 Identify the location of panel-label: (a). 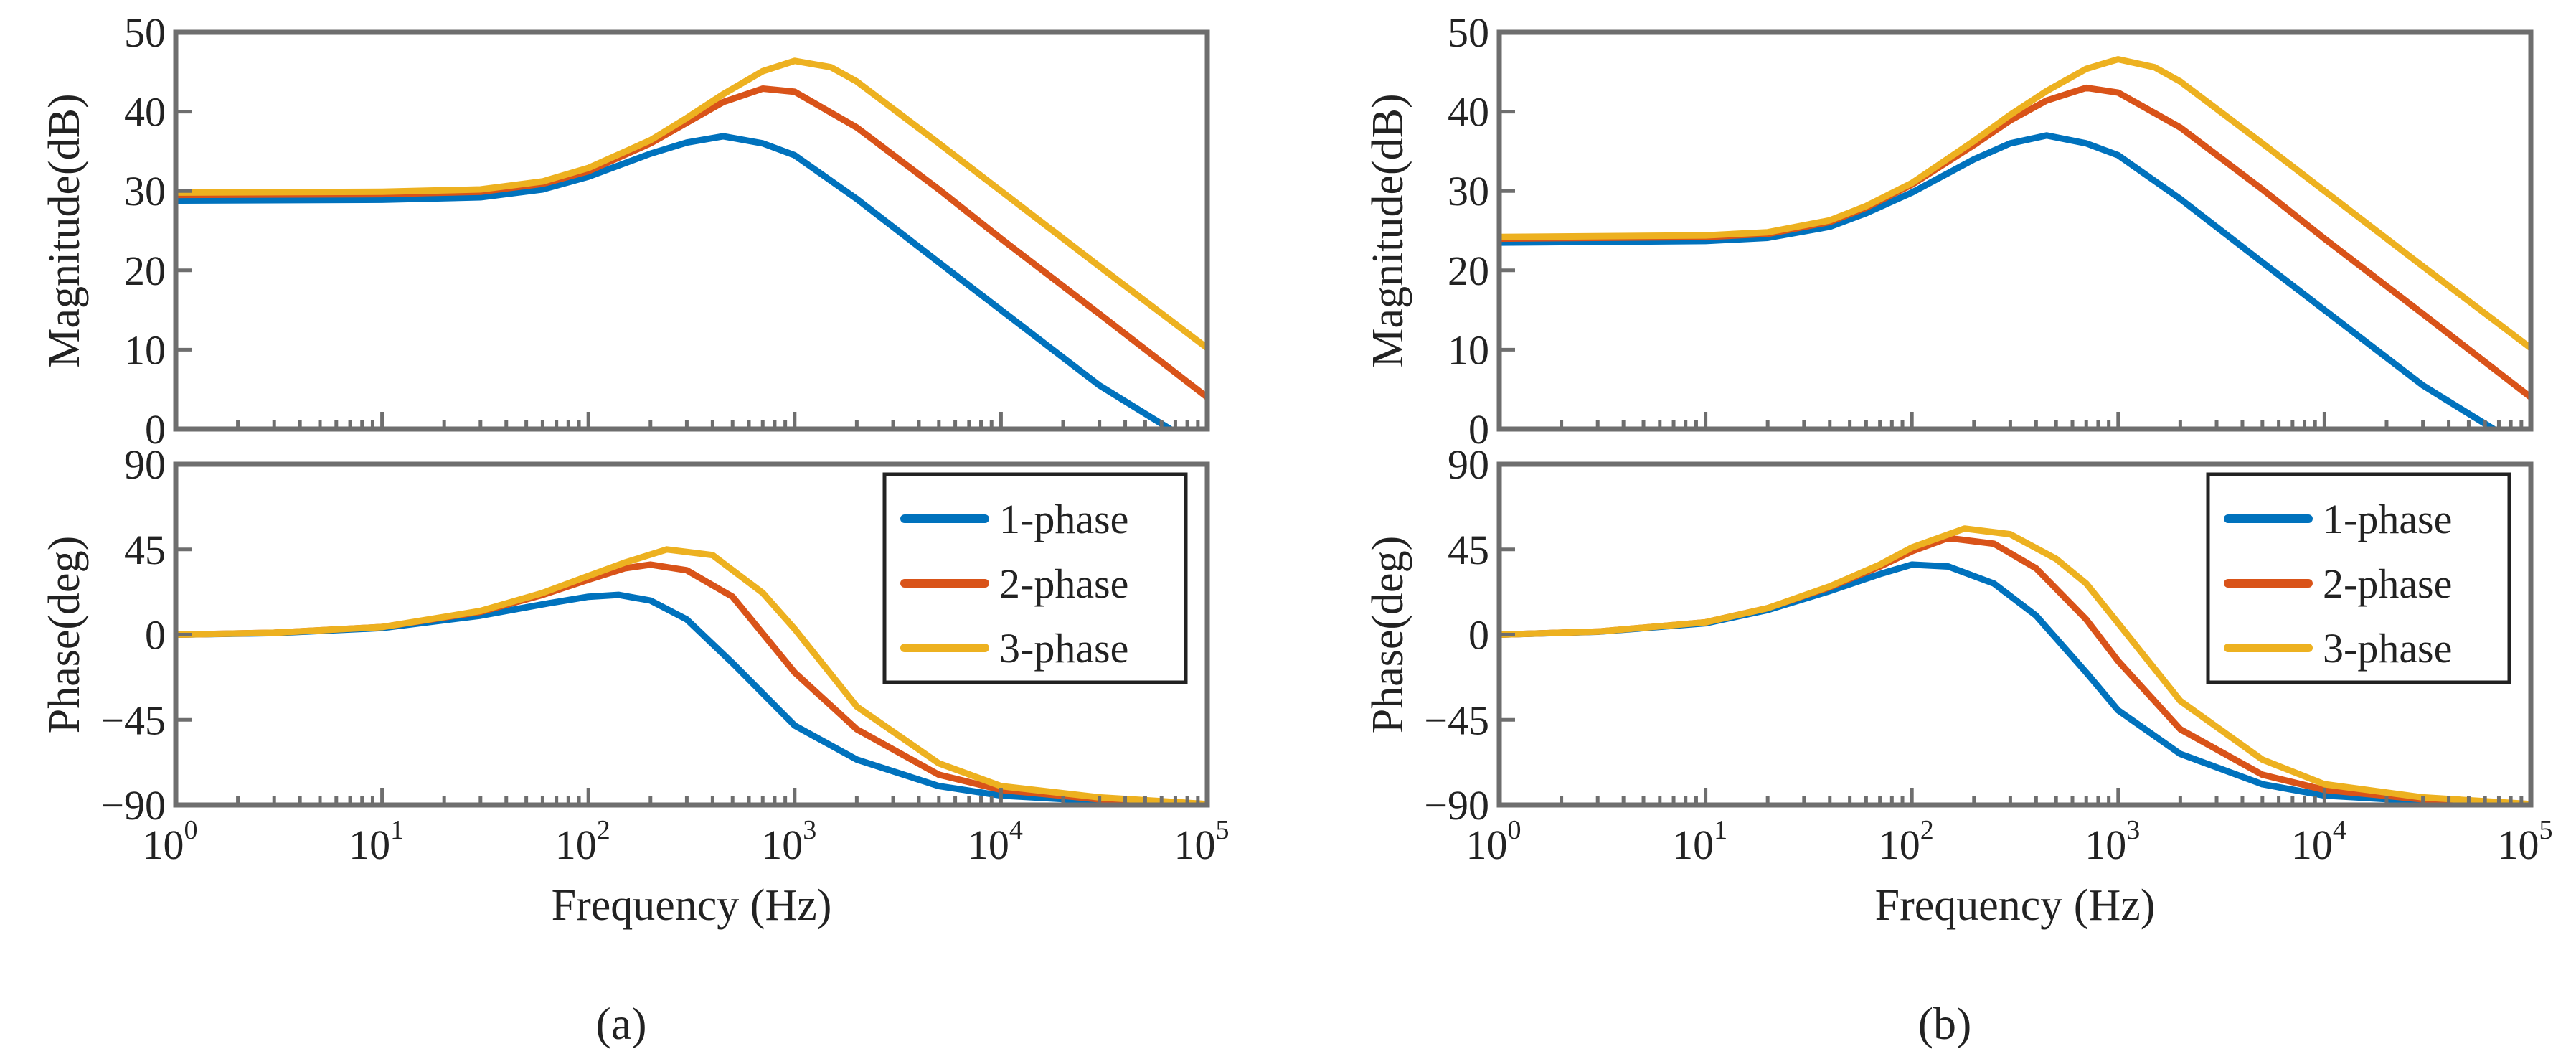
(620, 1024).